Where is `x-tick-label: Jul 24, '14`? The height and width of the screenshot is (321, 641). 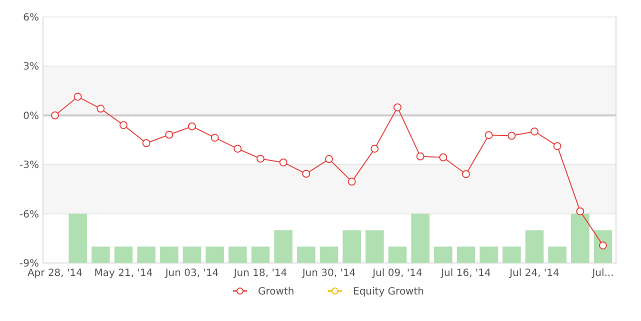 x-tick-label: Jul 24, '14 is located at coordinates (534, 273).